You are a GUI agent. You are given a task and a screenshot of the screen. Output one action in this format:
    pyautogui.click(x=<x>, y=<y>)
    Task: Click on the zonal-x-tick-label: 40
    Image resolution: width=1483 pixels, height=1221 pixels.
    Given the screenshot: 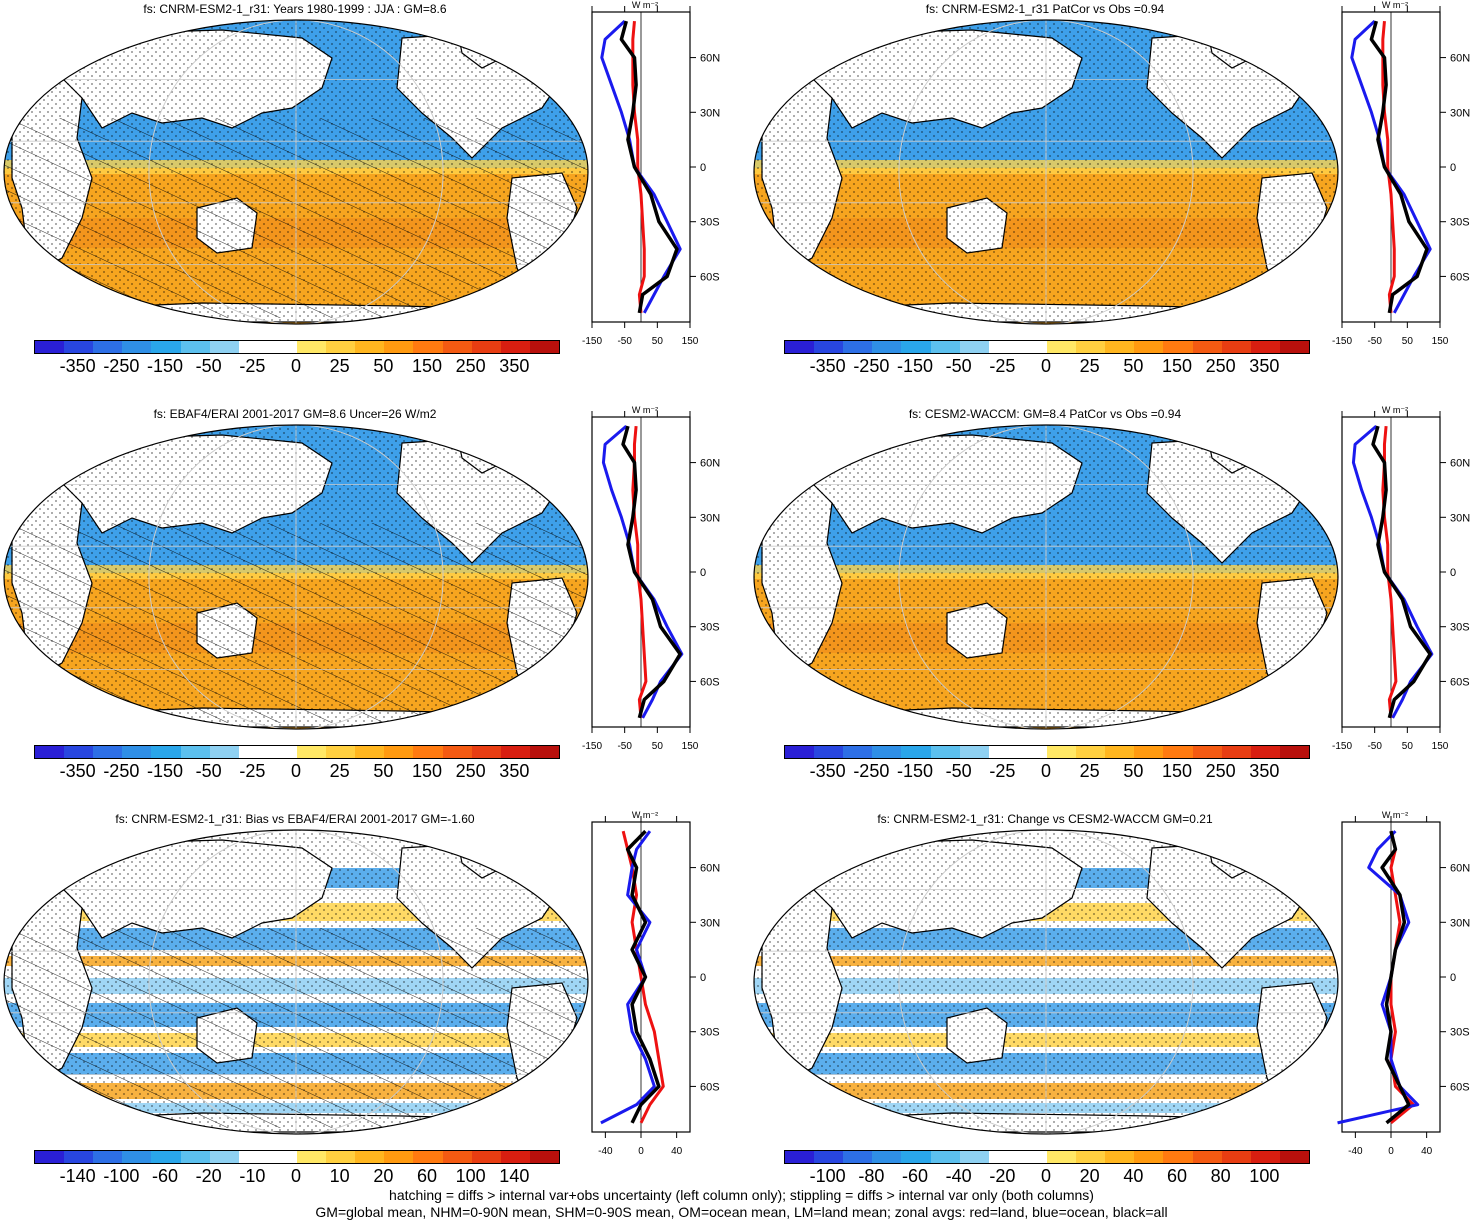 What is the action you would take?
    pyautogui.click(x=1427, y=1151)
    